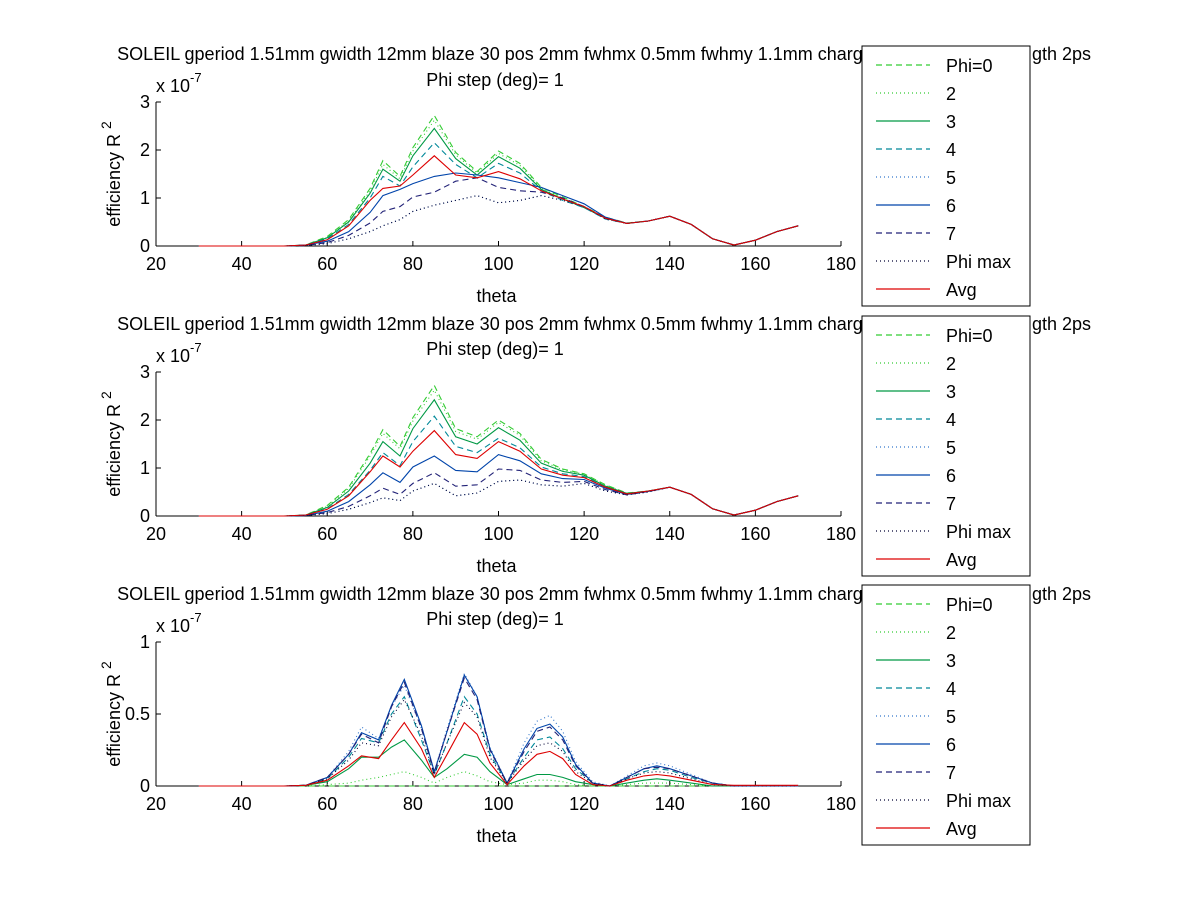 Image resolution: width=1200 pixels, height=901 pixels. What do you see at coordinates (145, 468) in the screenshot?
I see `y-tick-label: 1` at bounding box center [145, 468].